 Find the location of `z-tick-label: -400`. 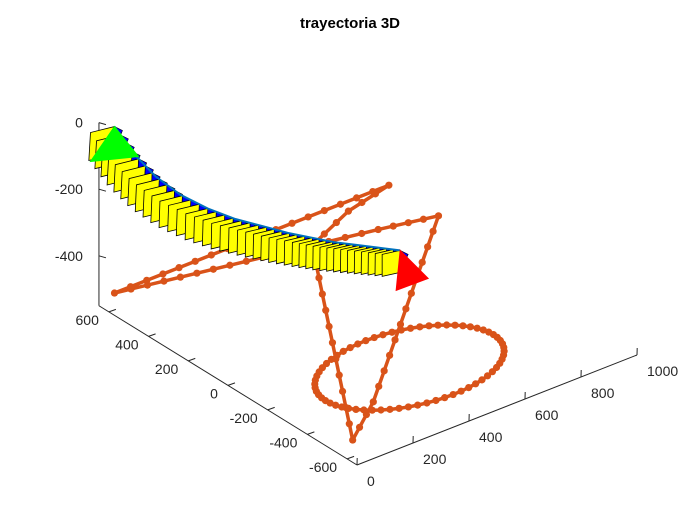

z-tick-label: -400 is located at coordinates (69, 256).